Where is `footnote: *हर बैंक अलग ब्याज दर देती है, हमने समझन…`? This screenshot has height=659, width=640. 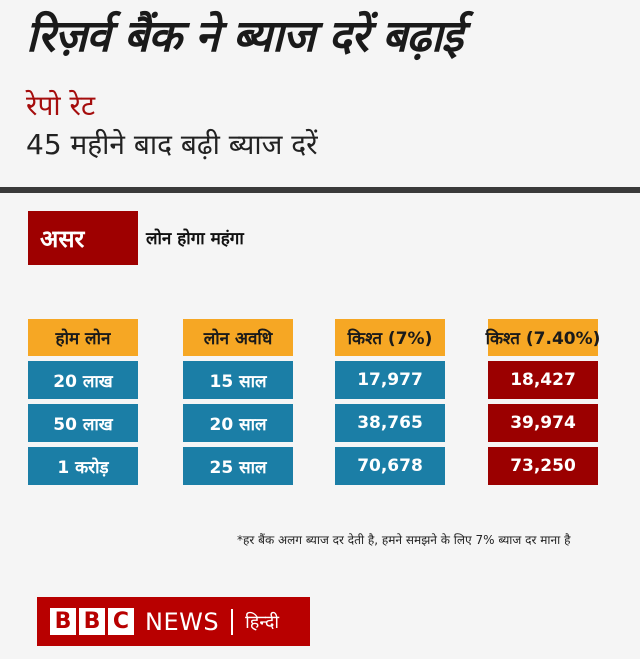
footnote: *हर बैंक अलग ब्याज दर देती है, हमने समझन… is located at coordinates (404, 540).